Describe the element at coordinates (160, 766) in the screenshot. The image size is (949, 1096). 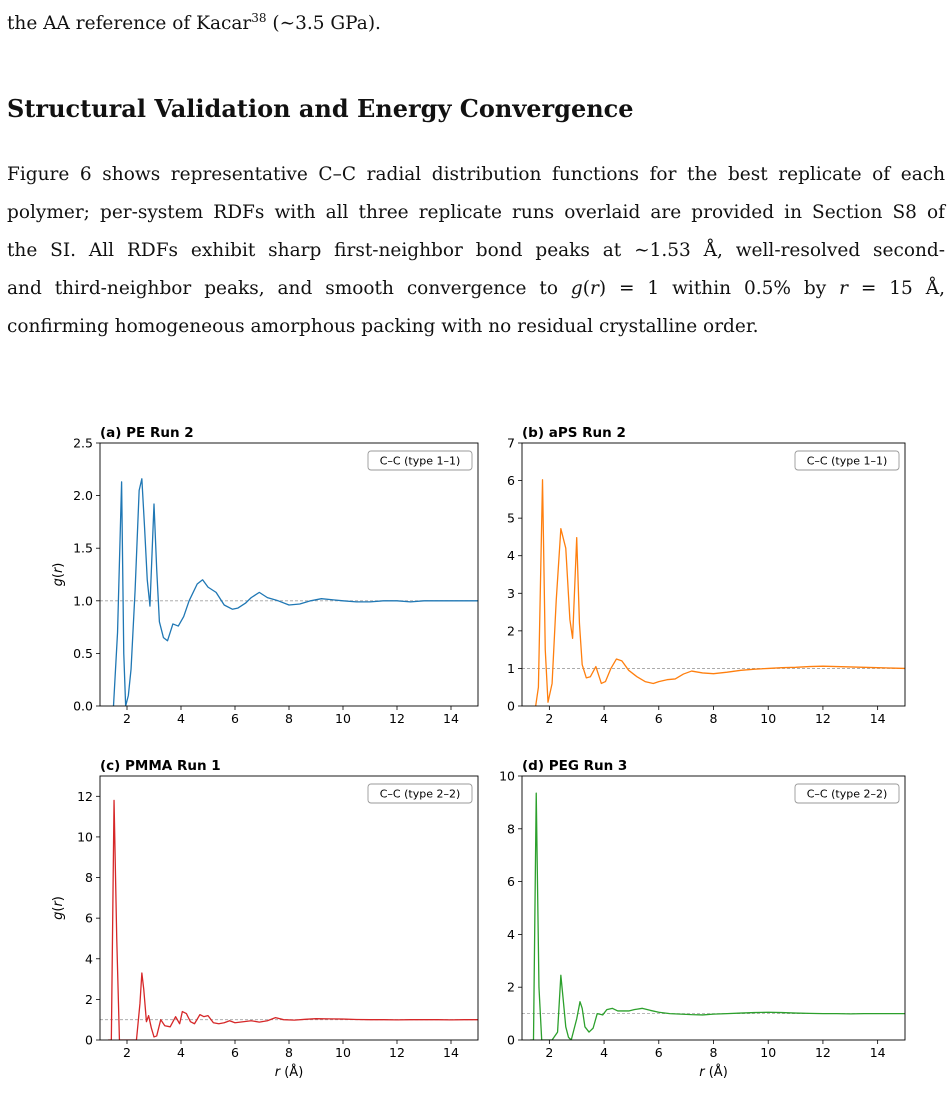
I see `panel-title: (c) PMMA Run 1` at that location.